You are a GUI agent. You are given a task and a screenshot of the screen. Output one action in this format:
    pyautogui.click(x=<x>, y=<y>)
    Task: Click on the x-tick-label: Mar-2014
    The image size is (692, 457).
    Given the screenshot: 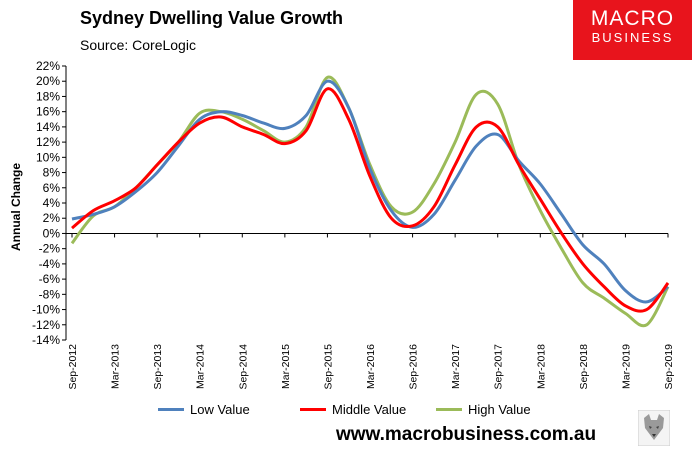 What is the action you would take?
    pyautogui.click(x=201, y=366)
    